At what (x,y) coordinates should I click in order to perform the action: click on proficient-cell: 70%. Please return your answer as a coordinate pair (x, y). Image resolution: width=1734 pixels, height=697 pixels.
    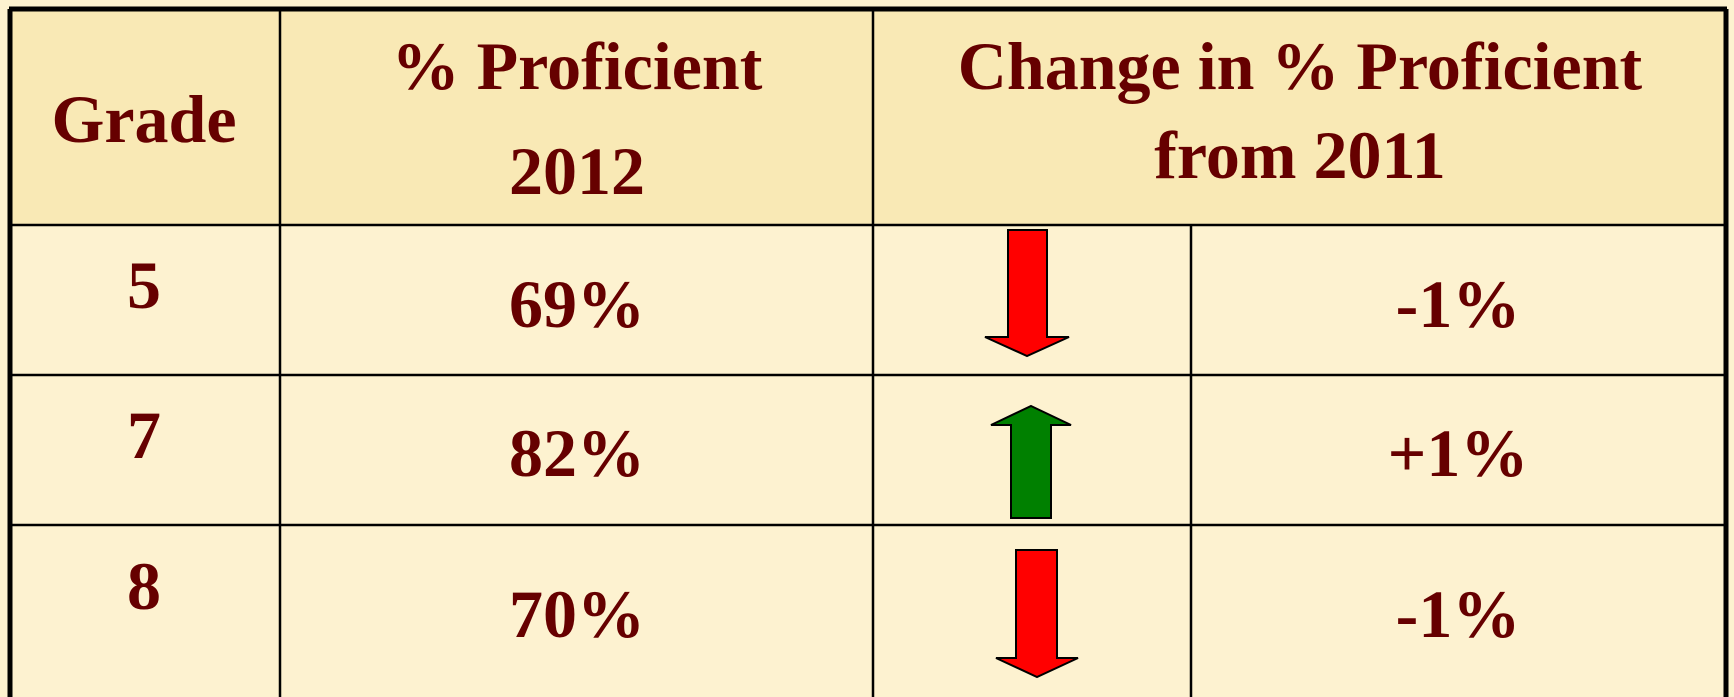
    Looking at the image, I should click on (577, 614).